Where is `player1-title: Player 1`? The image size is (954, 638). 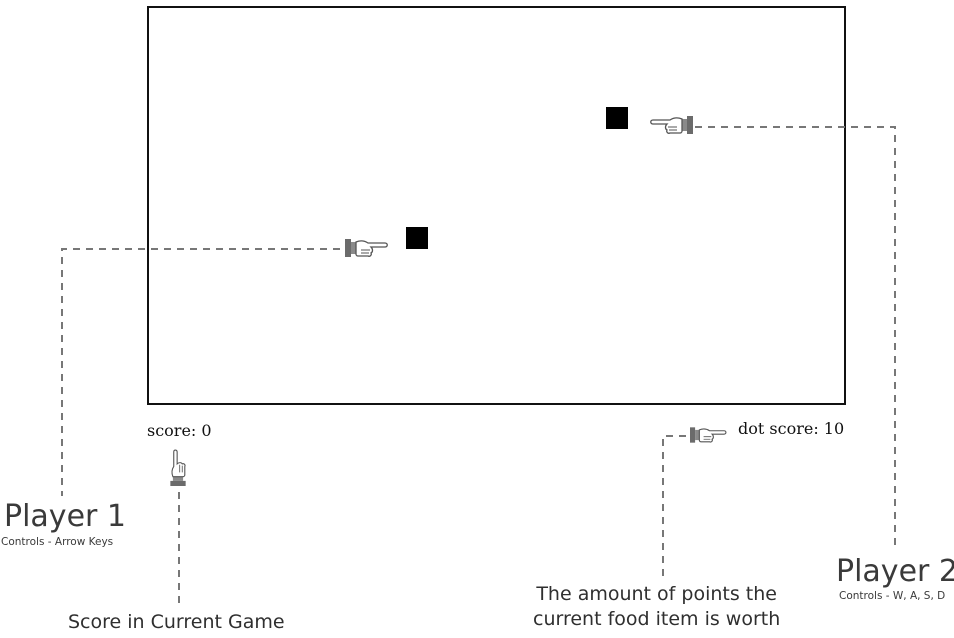 player1-title: Player 1 is located at coordinates (65, 516).